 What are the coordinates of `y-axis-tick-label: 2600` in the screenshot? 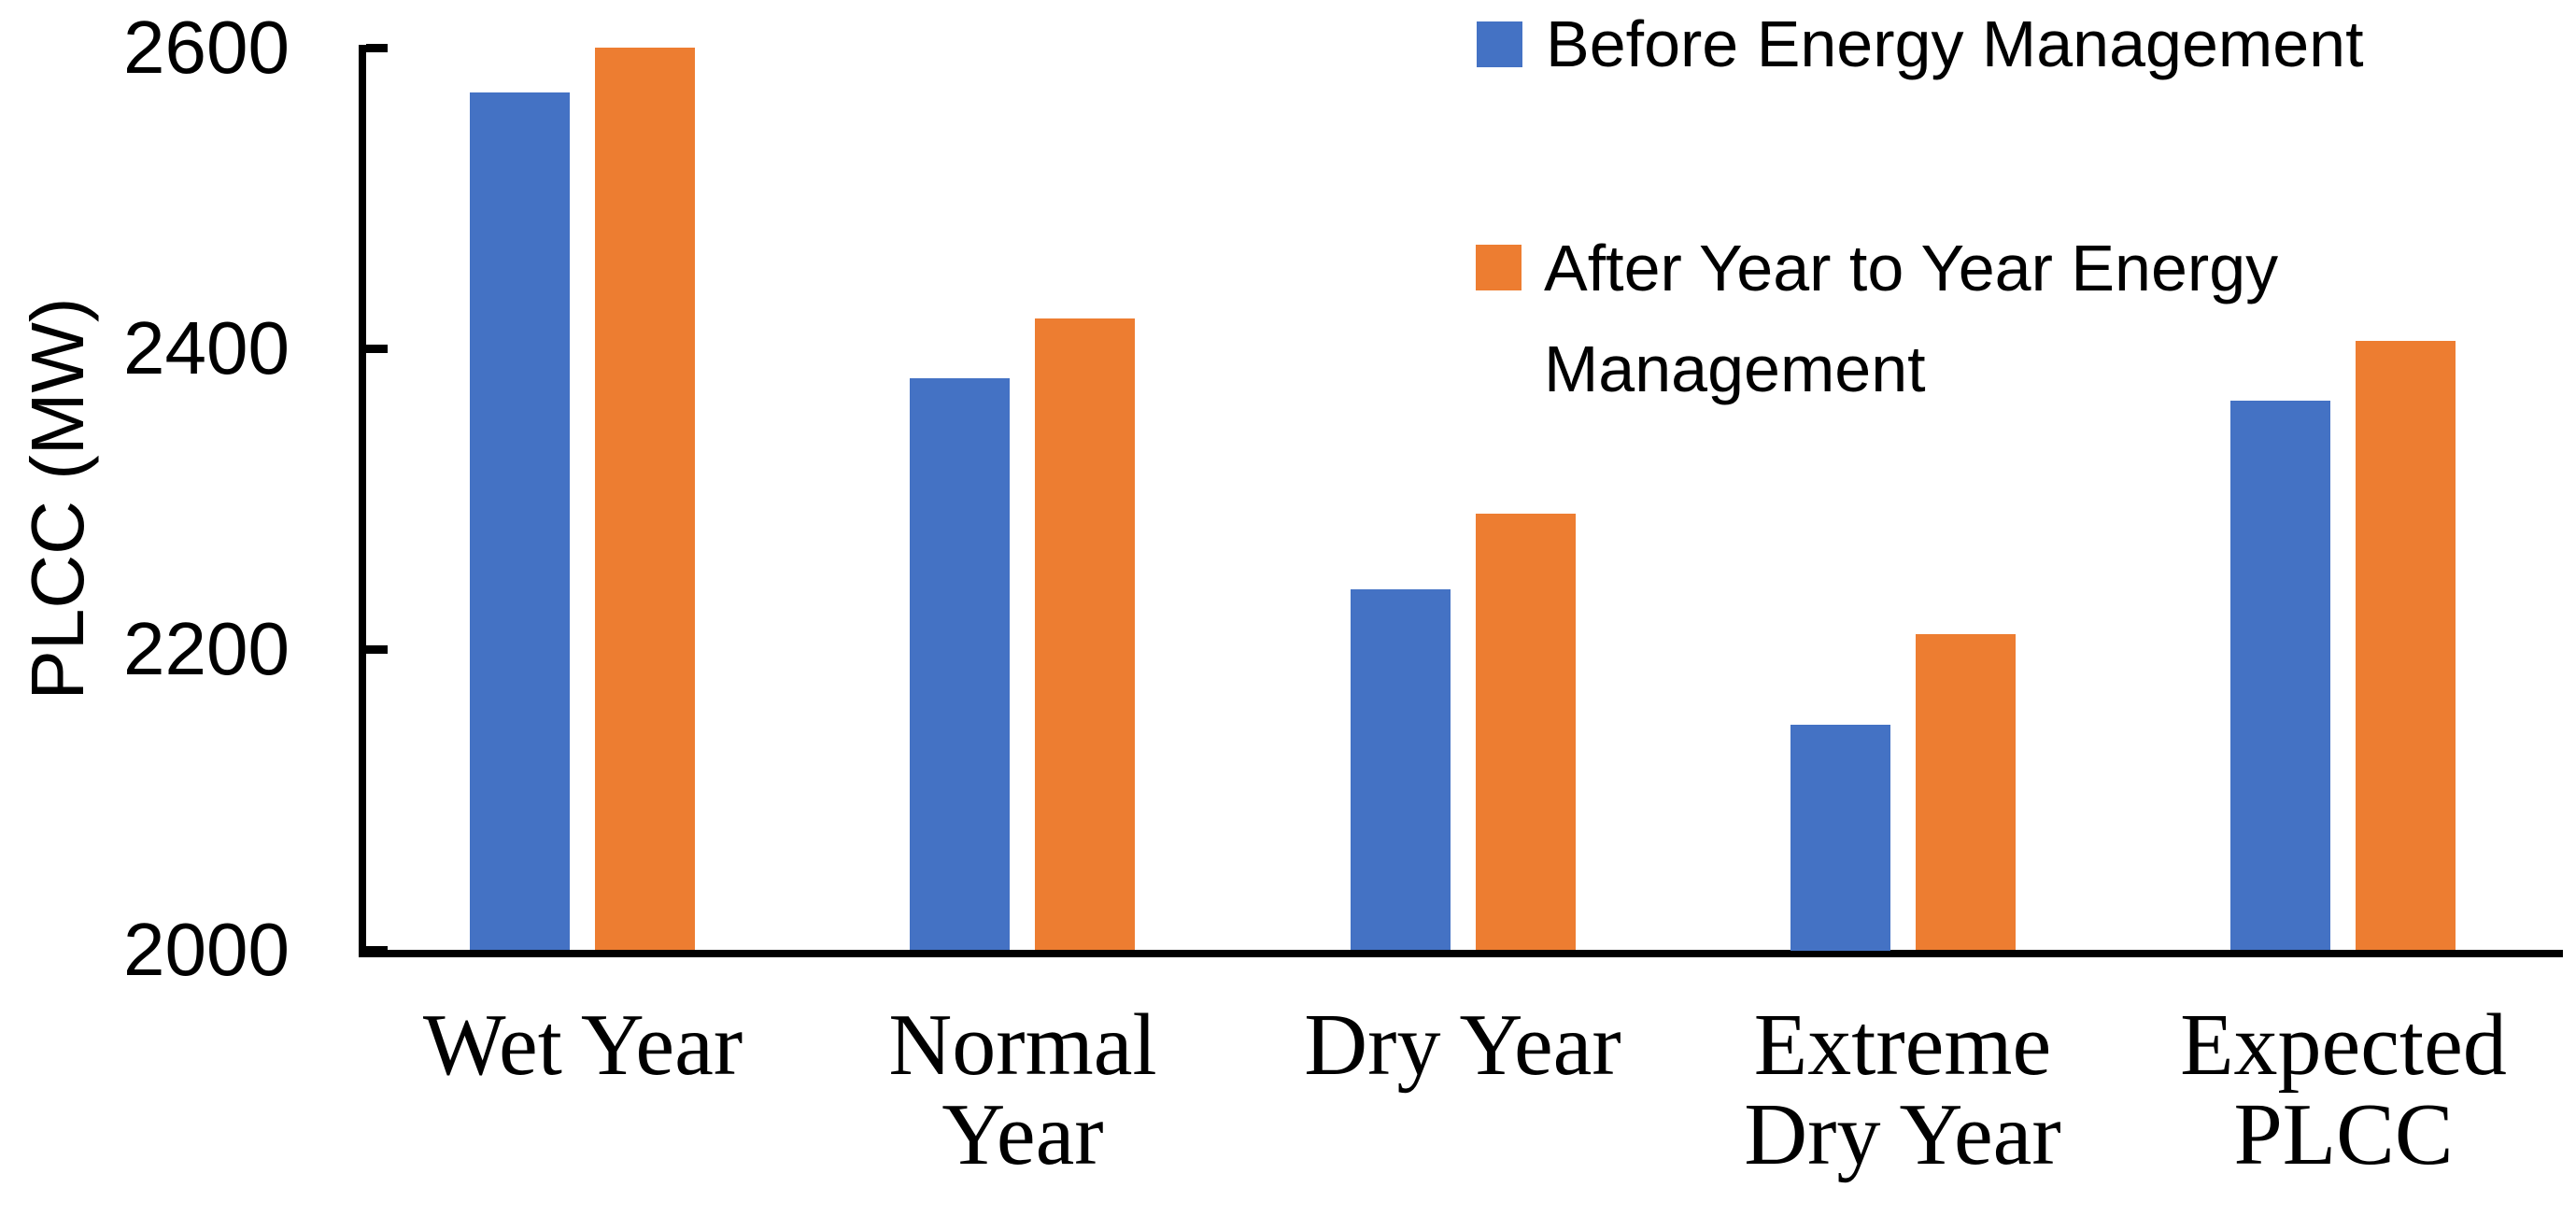 It's located at (206, 47).